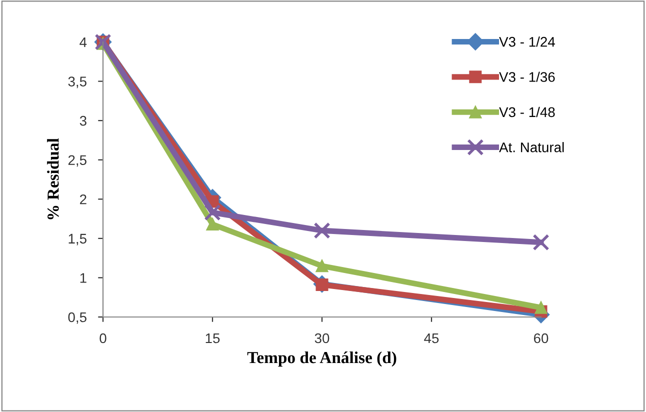 This screenshot has height=412, width=646. Describe the element at coordinates (527, 77) in the screenshot. I see `legend-label: V3 - 1/36` at that location.